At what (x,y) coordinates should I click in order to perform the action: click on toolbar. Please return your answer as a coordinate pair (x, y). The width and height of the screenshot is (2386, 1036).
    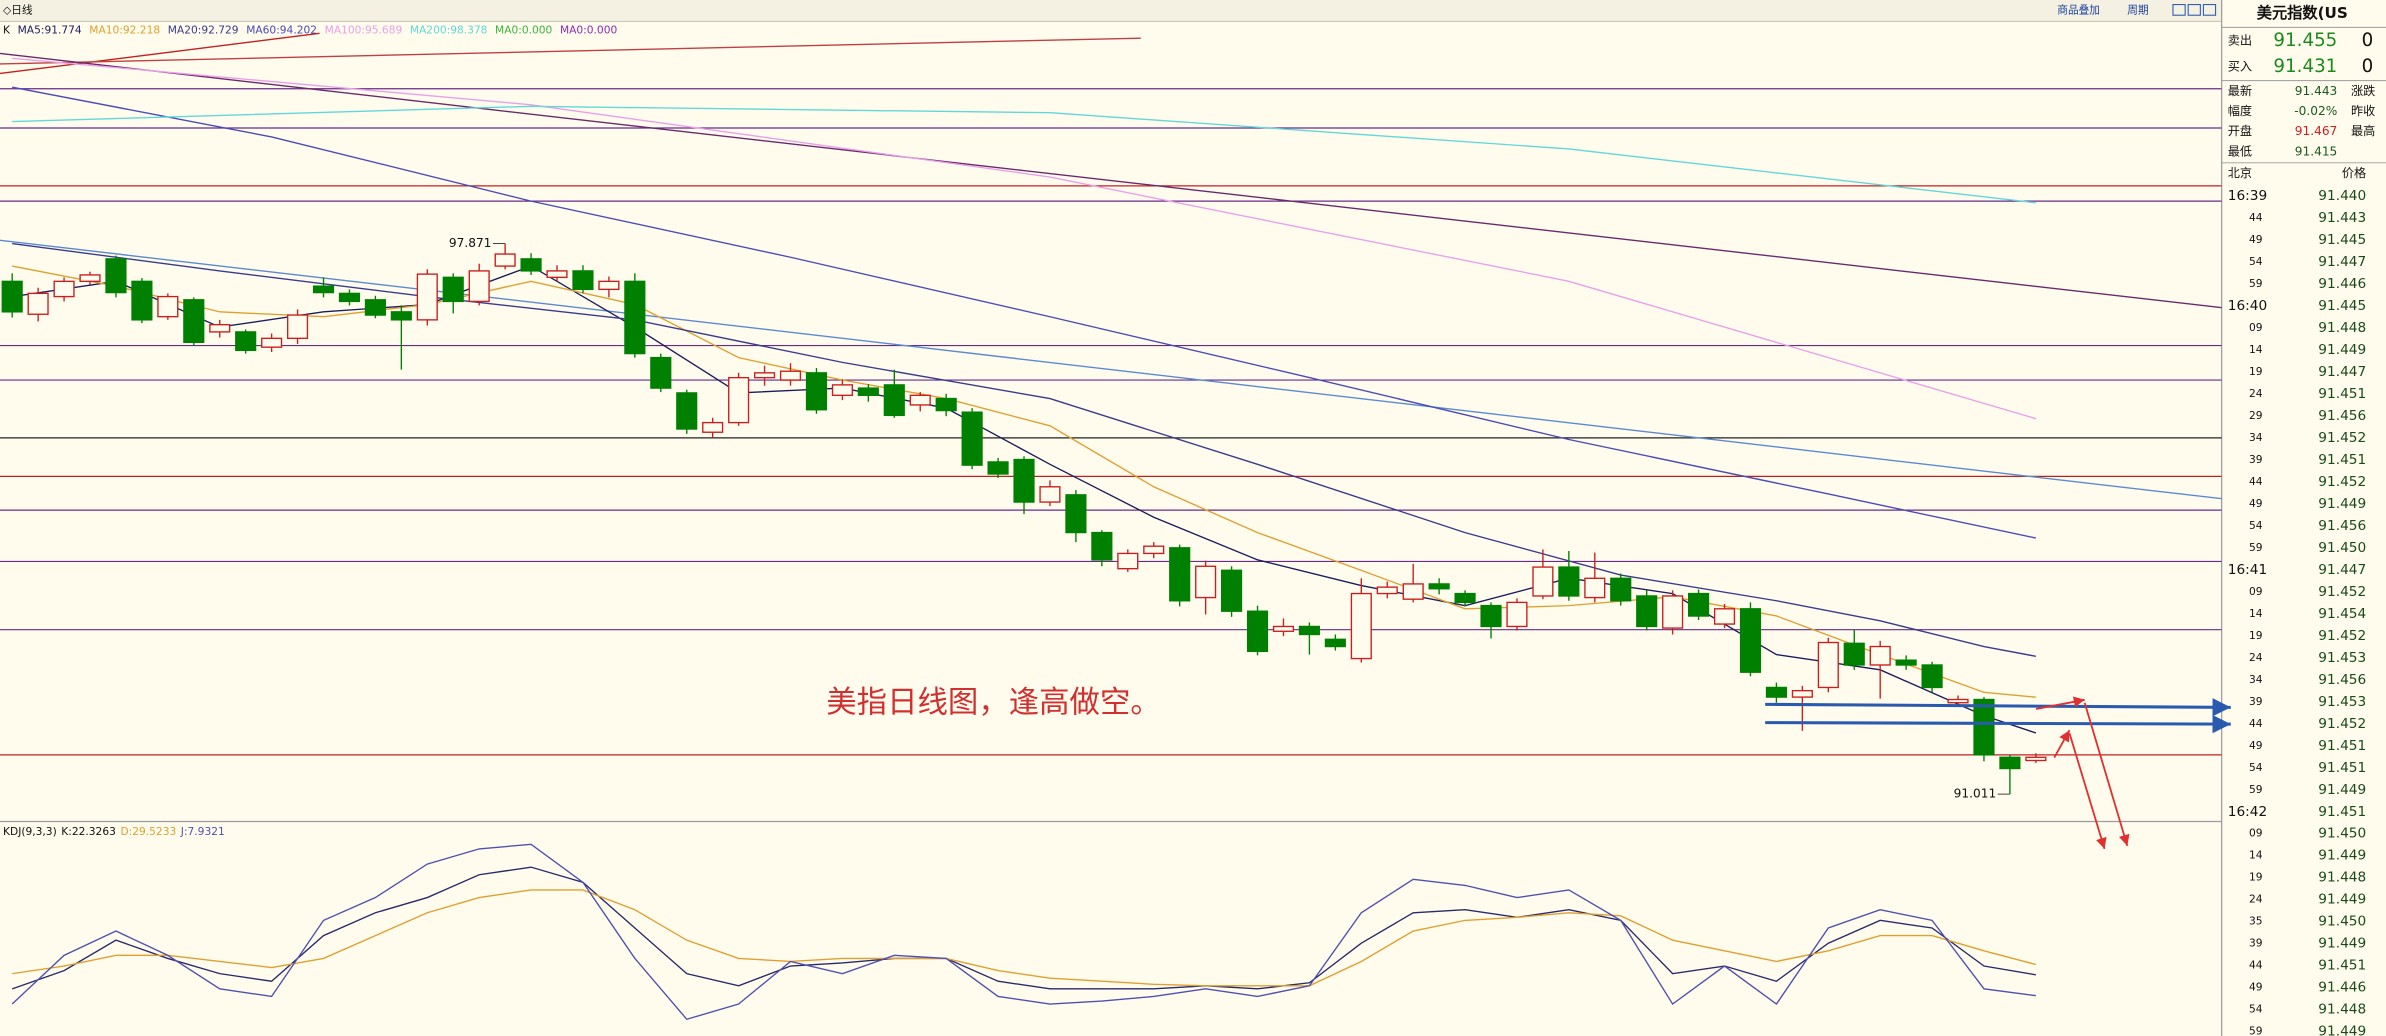
    Looking at the image, I should click on (1111, 11).